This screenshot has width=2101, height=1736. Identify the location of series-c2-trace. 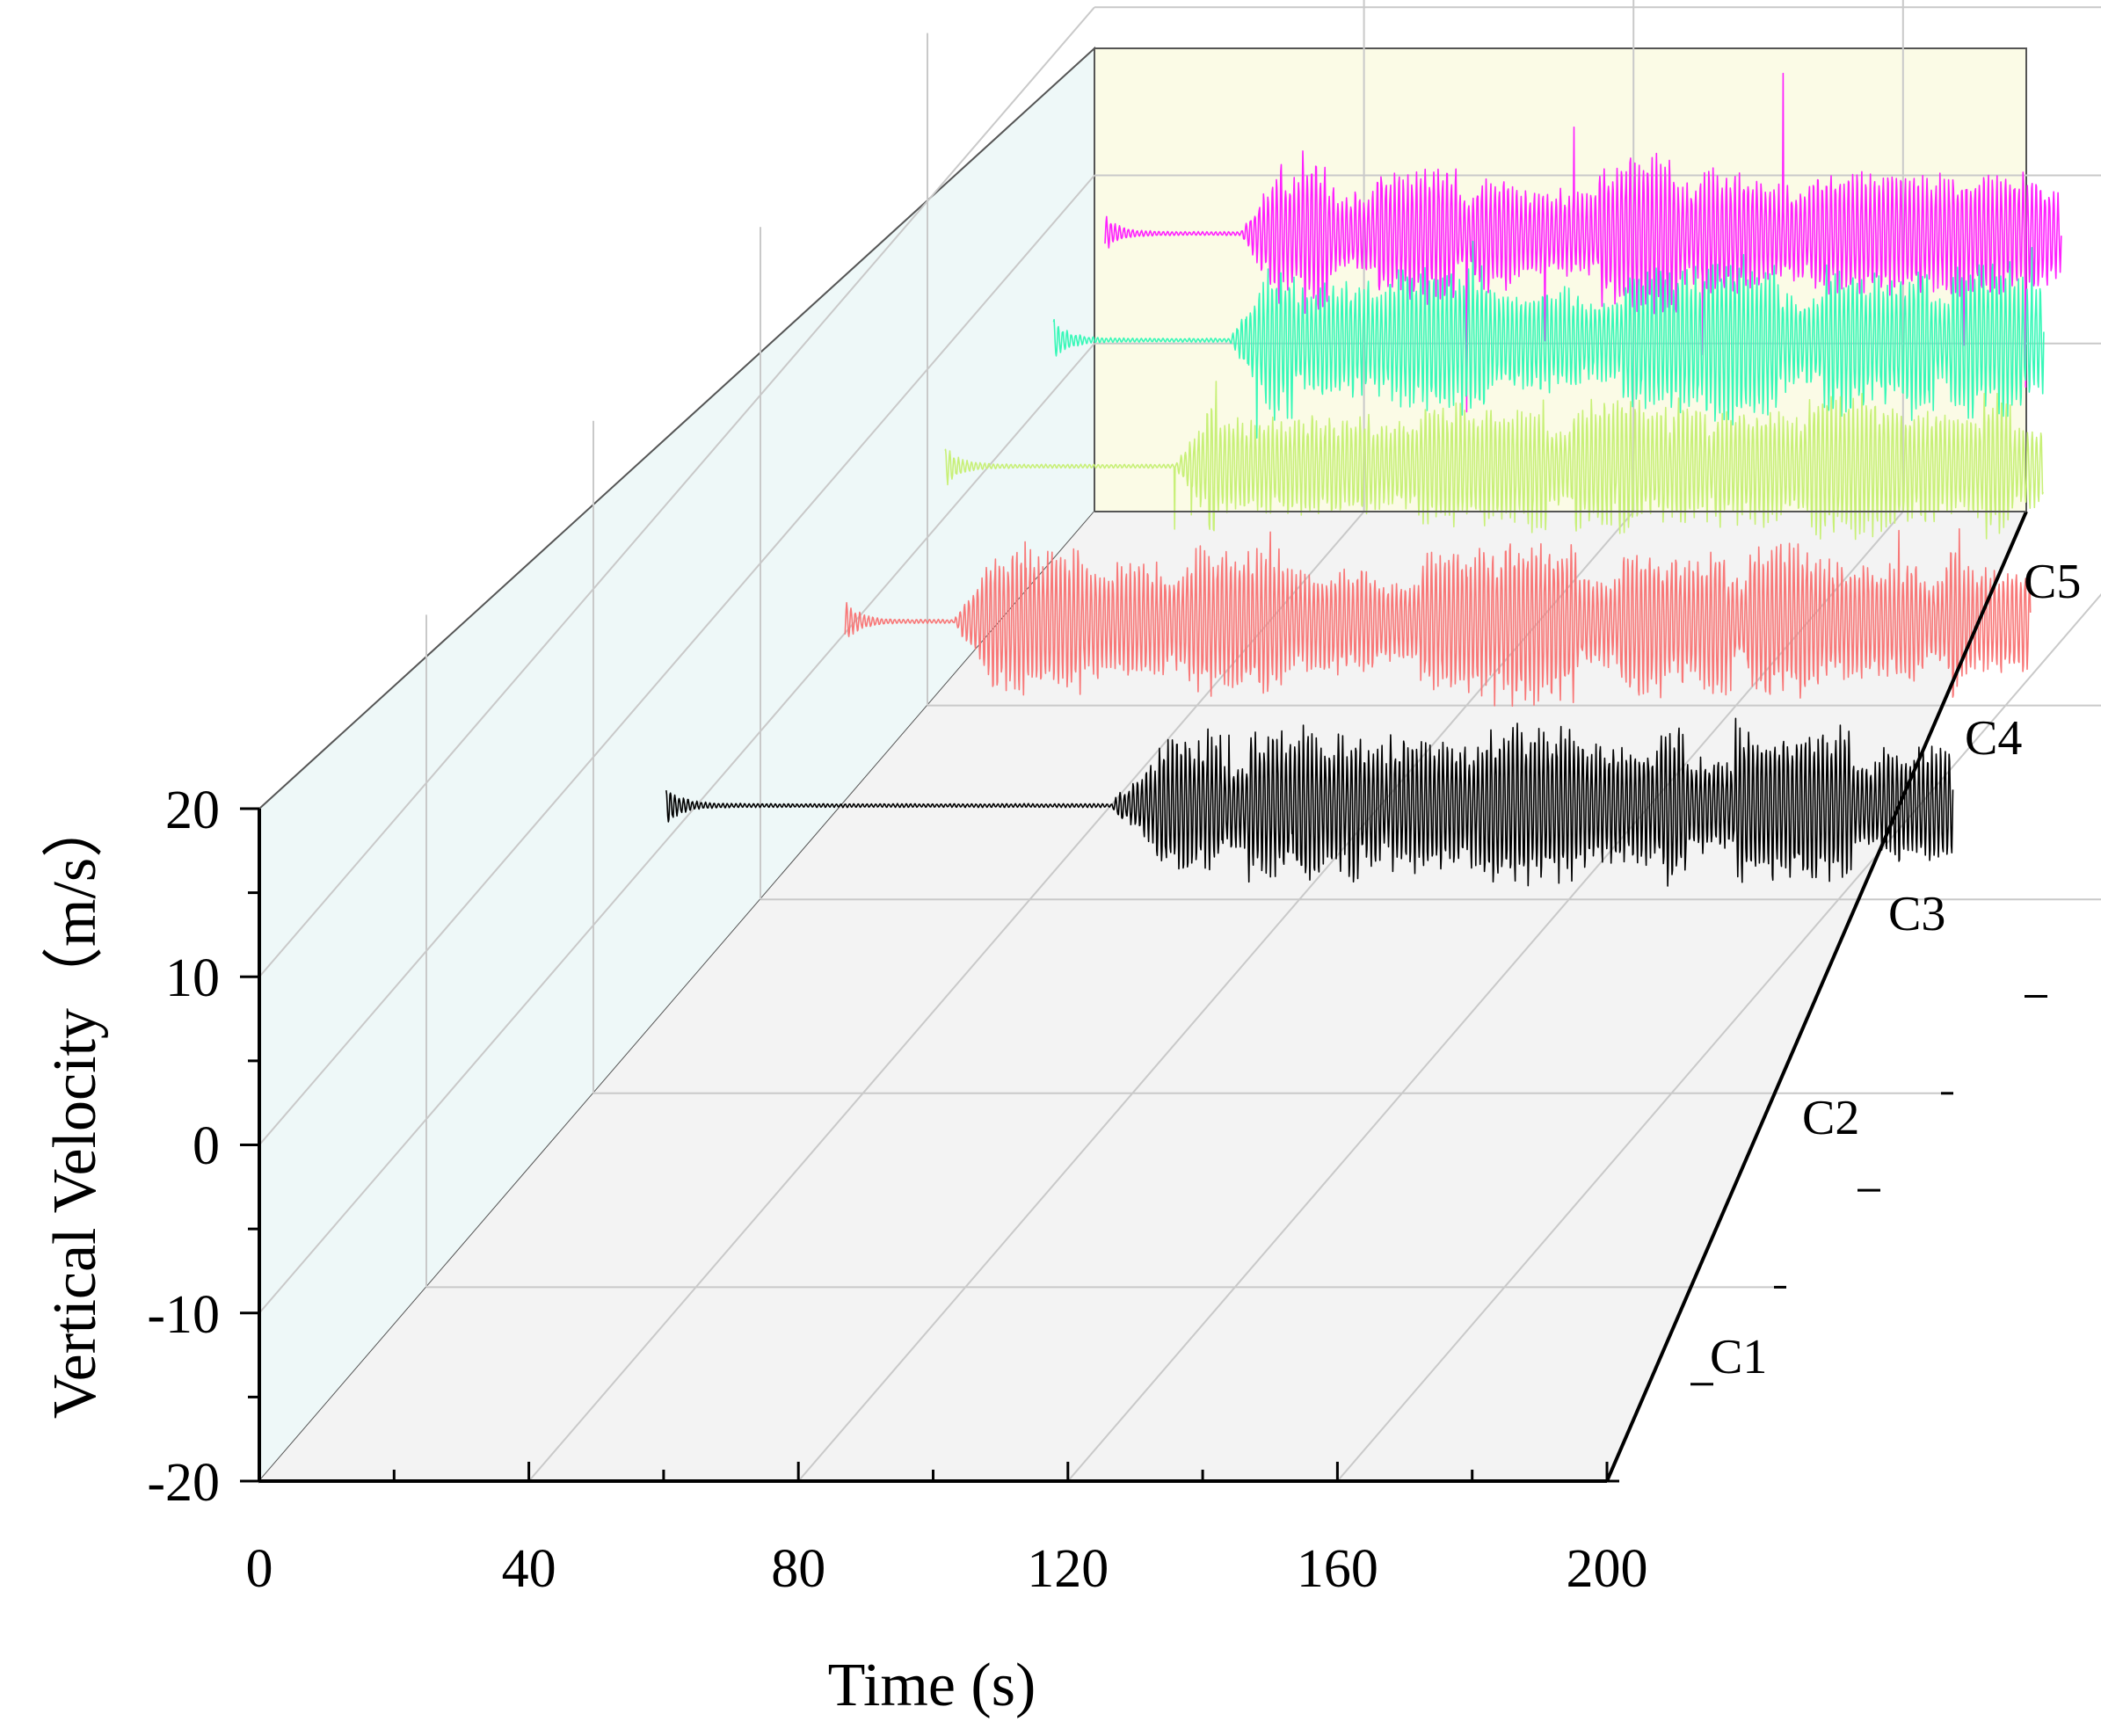
(1438, 618).